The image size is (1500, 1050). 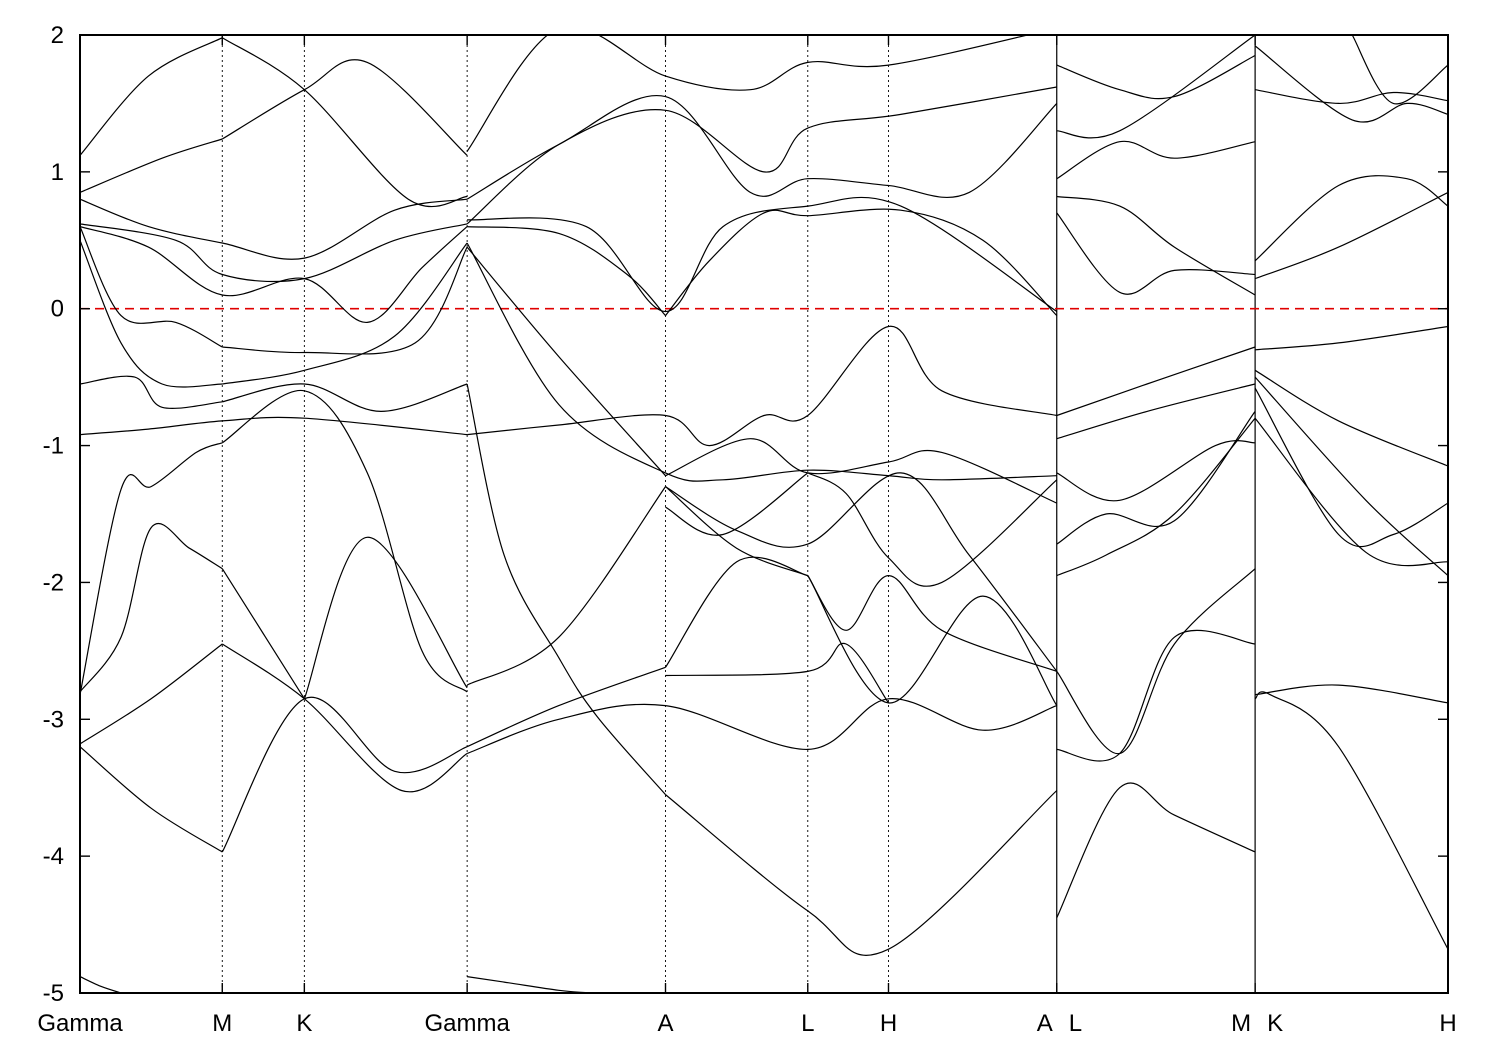 What do you see at coordinates (53, 446) in the screenshot?
I see `y-tick-label: -1` at bounding box center [53, 446].